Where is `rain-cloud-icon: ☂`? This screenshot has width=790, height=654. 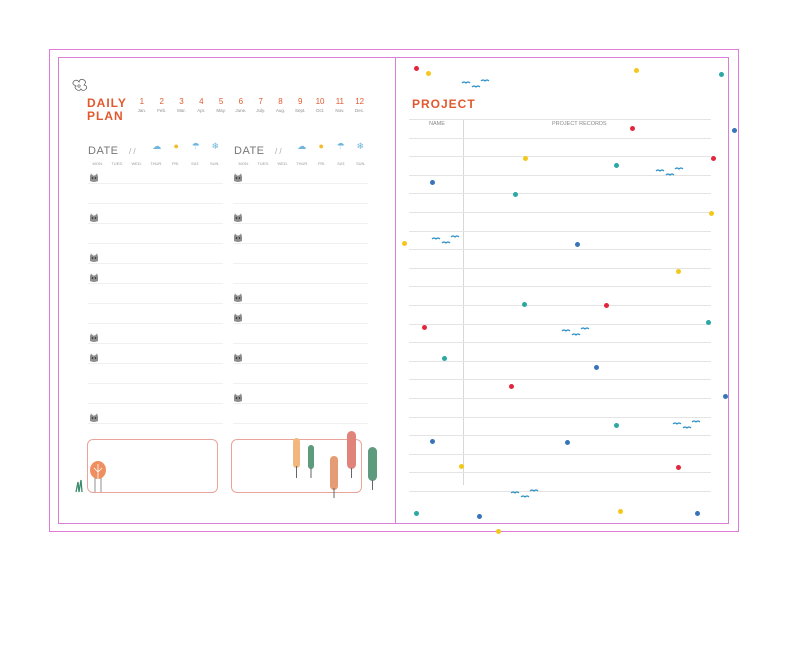
rain-cloud-icon: ☂ is located at coordinates (340, 146).